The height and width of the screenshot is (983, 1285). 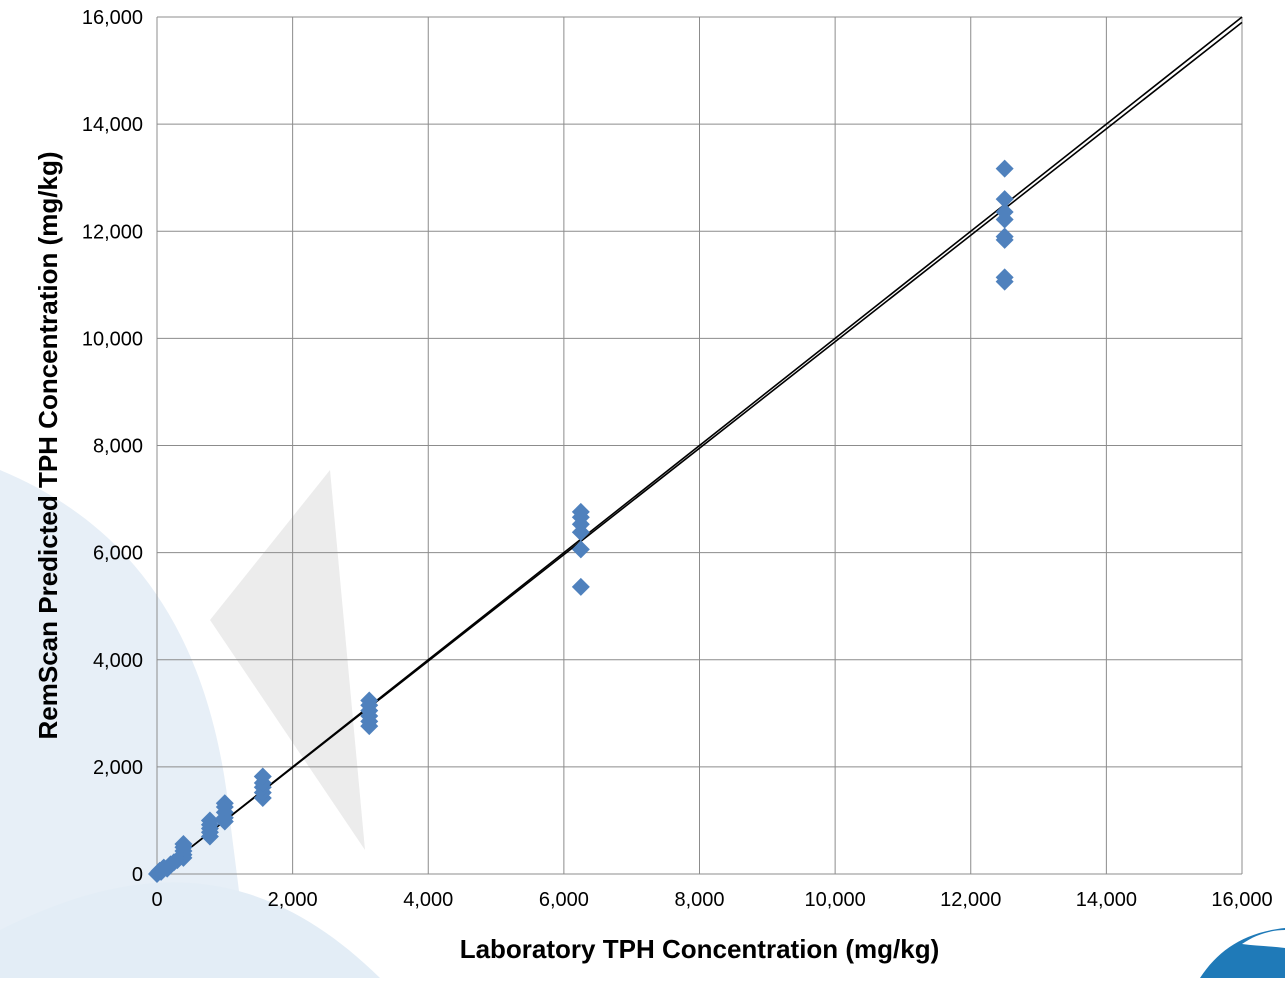 What do you see at coordinates (118, 554) in the screenshot?
I see `y-tick-label: 6,000` at bounding box center [118, 554].